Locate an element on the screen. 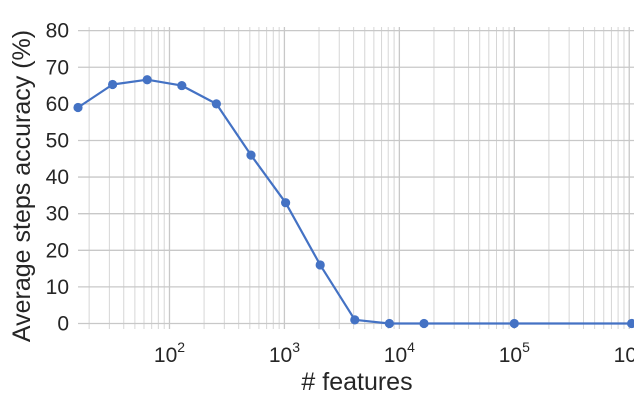 The image size is (634, 396). y-tick-label: 30 is located at coordinates (57, 214).